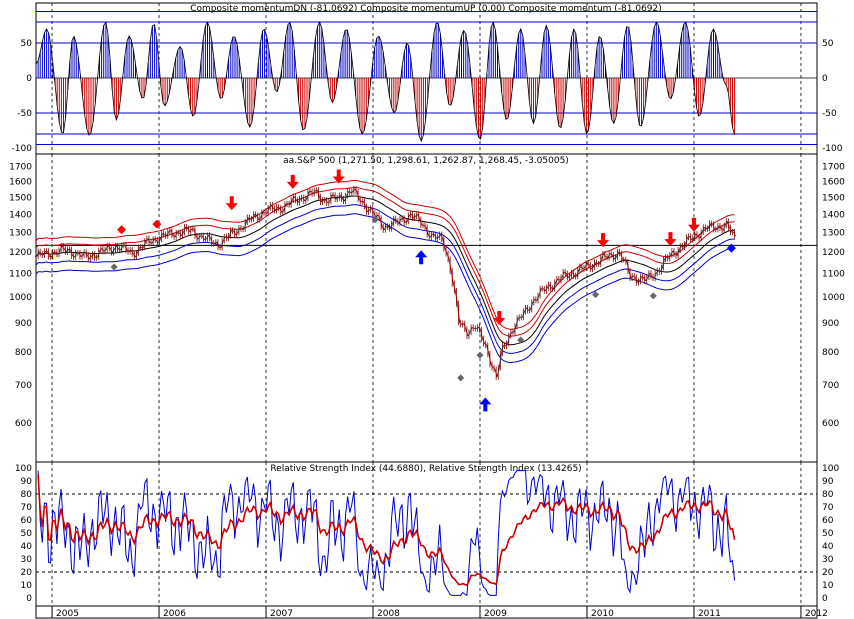 This screenshot has height=619, width=854. I want to click on gray-diamond-marker, so click(461, 378).